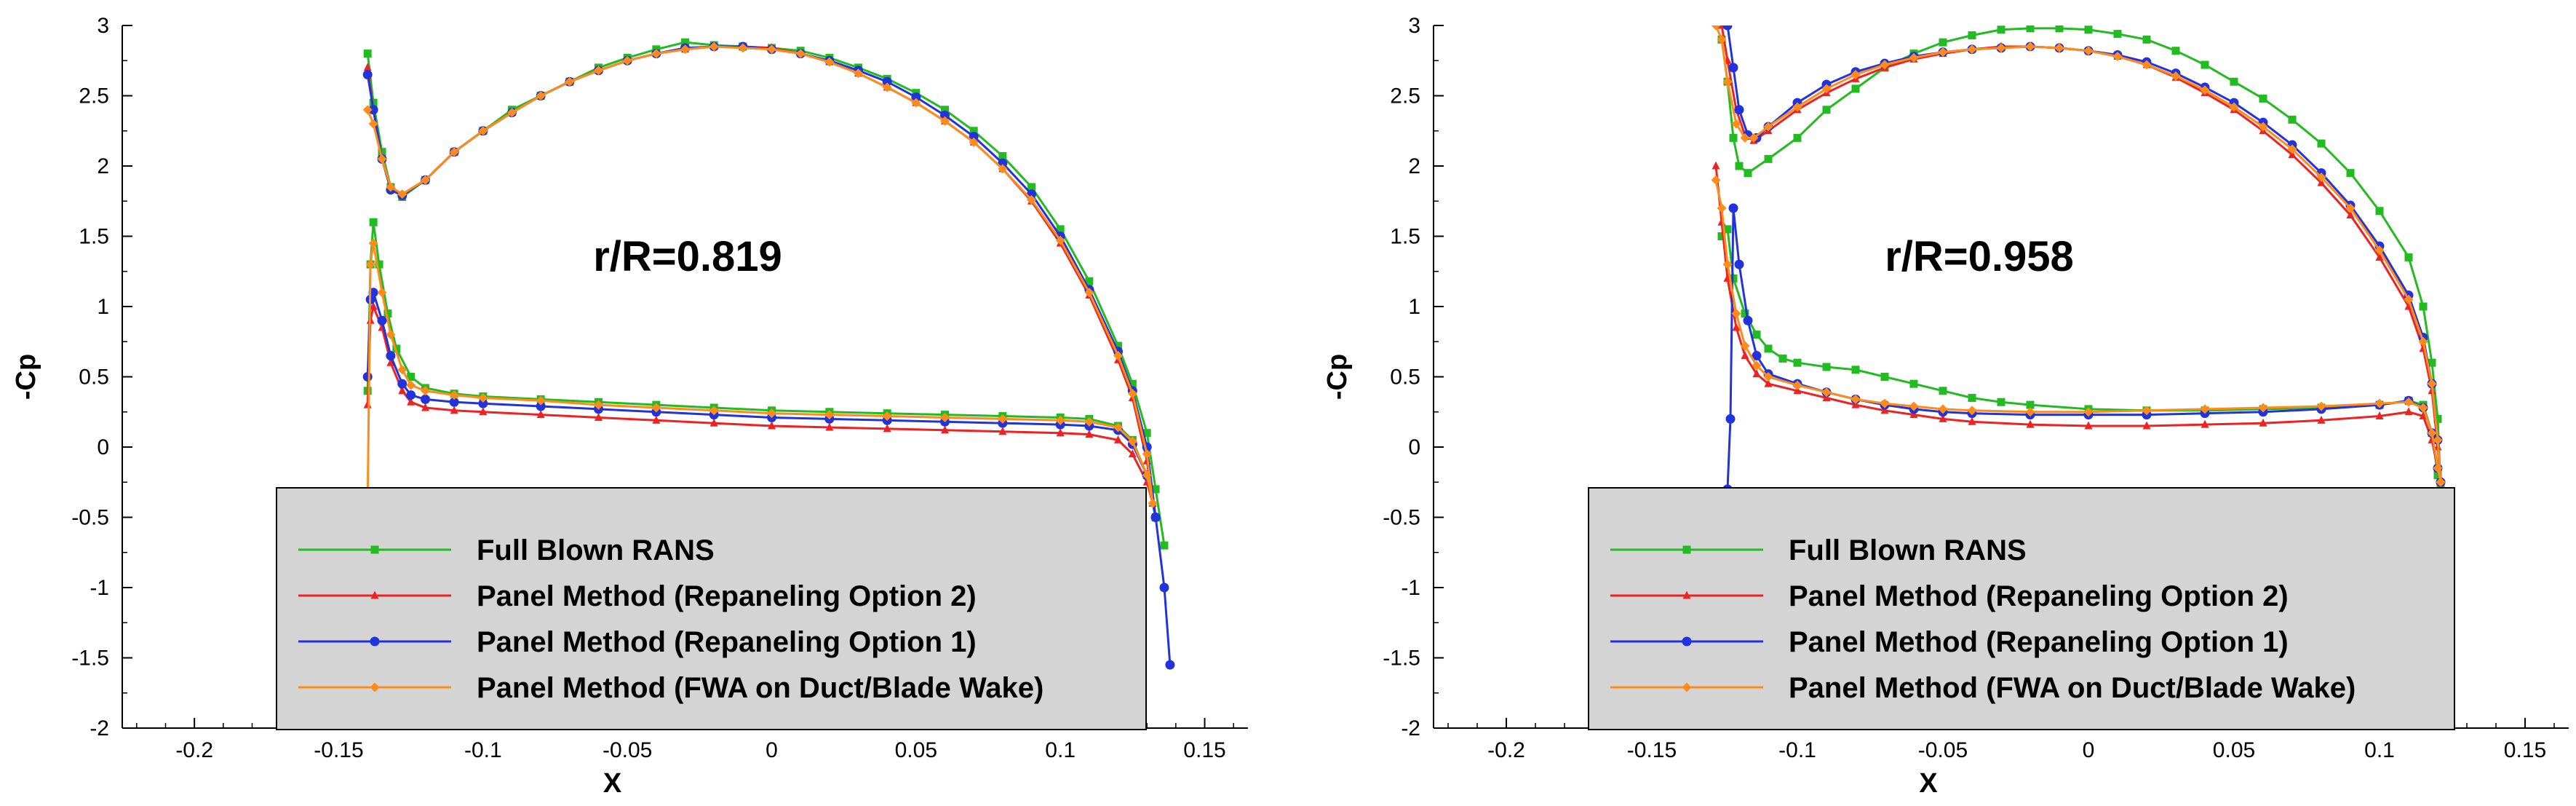 The width and height of the screenshot is (2576, 806). I want to click on legend-label: Full Blown RANS, so click(596, 550).